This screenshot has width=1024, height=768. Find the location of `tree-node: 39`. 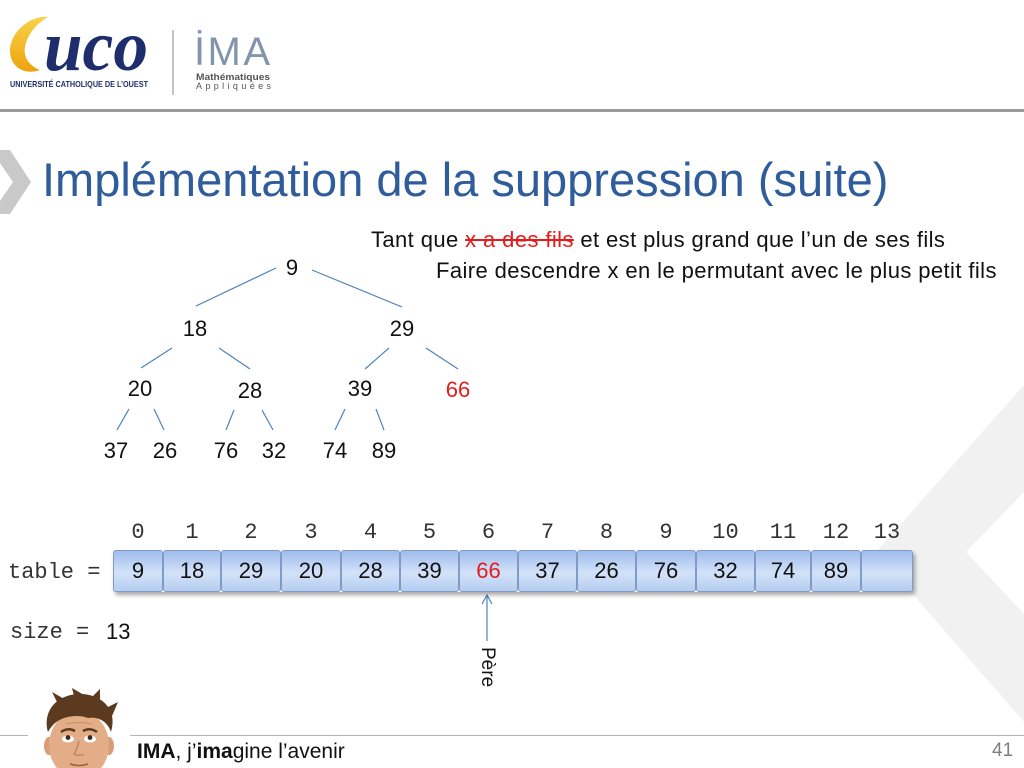

tree-node: 39 is located at coordinates (360, 388).